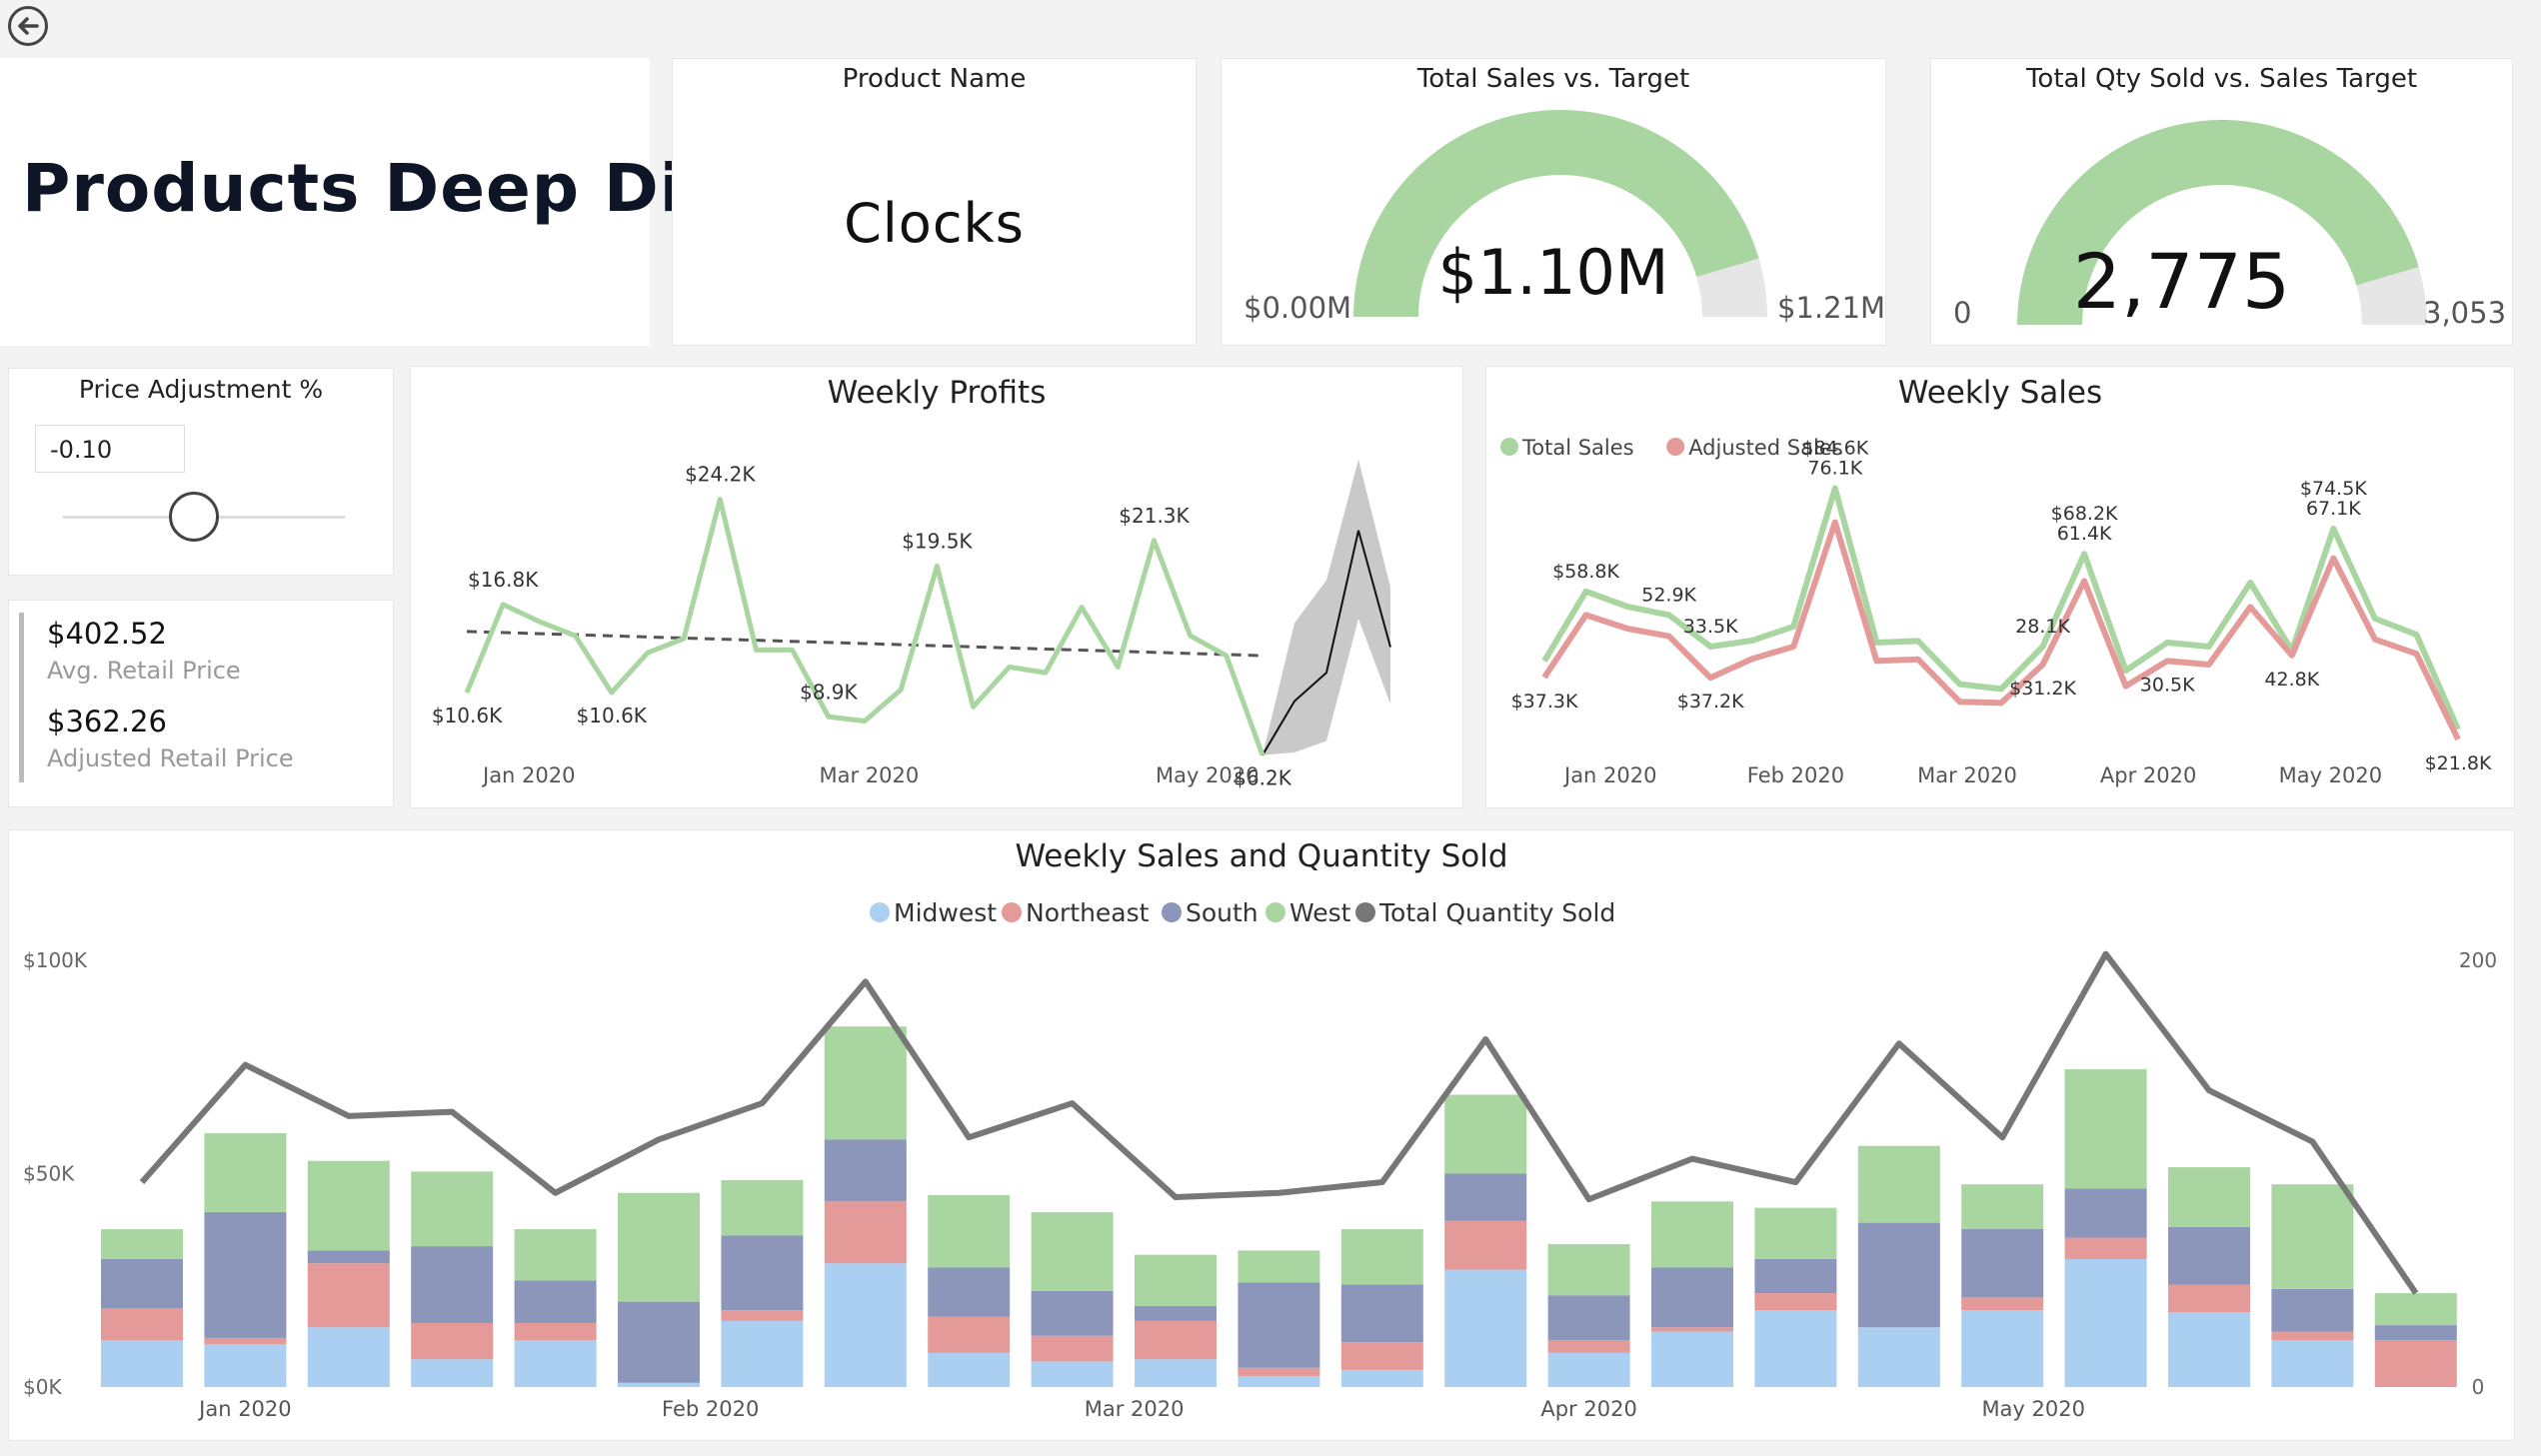 The width and height of the screenshot is (2541, 1456). Describe the element at coordinates (2148, 775) in the screenshot. I see `sales-x-tick: Apr 2020` at that location.